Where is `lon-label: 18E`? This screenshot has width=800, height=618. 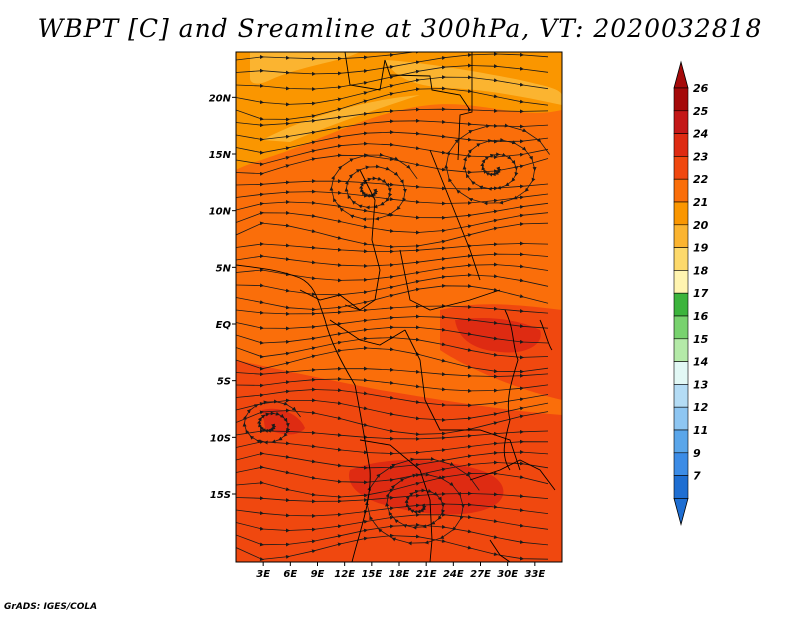
lon-label: 18E is located at coordinates (399, 574).